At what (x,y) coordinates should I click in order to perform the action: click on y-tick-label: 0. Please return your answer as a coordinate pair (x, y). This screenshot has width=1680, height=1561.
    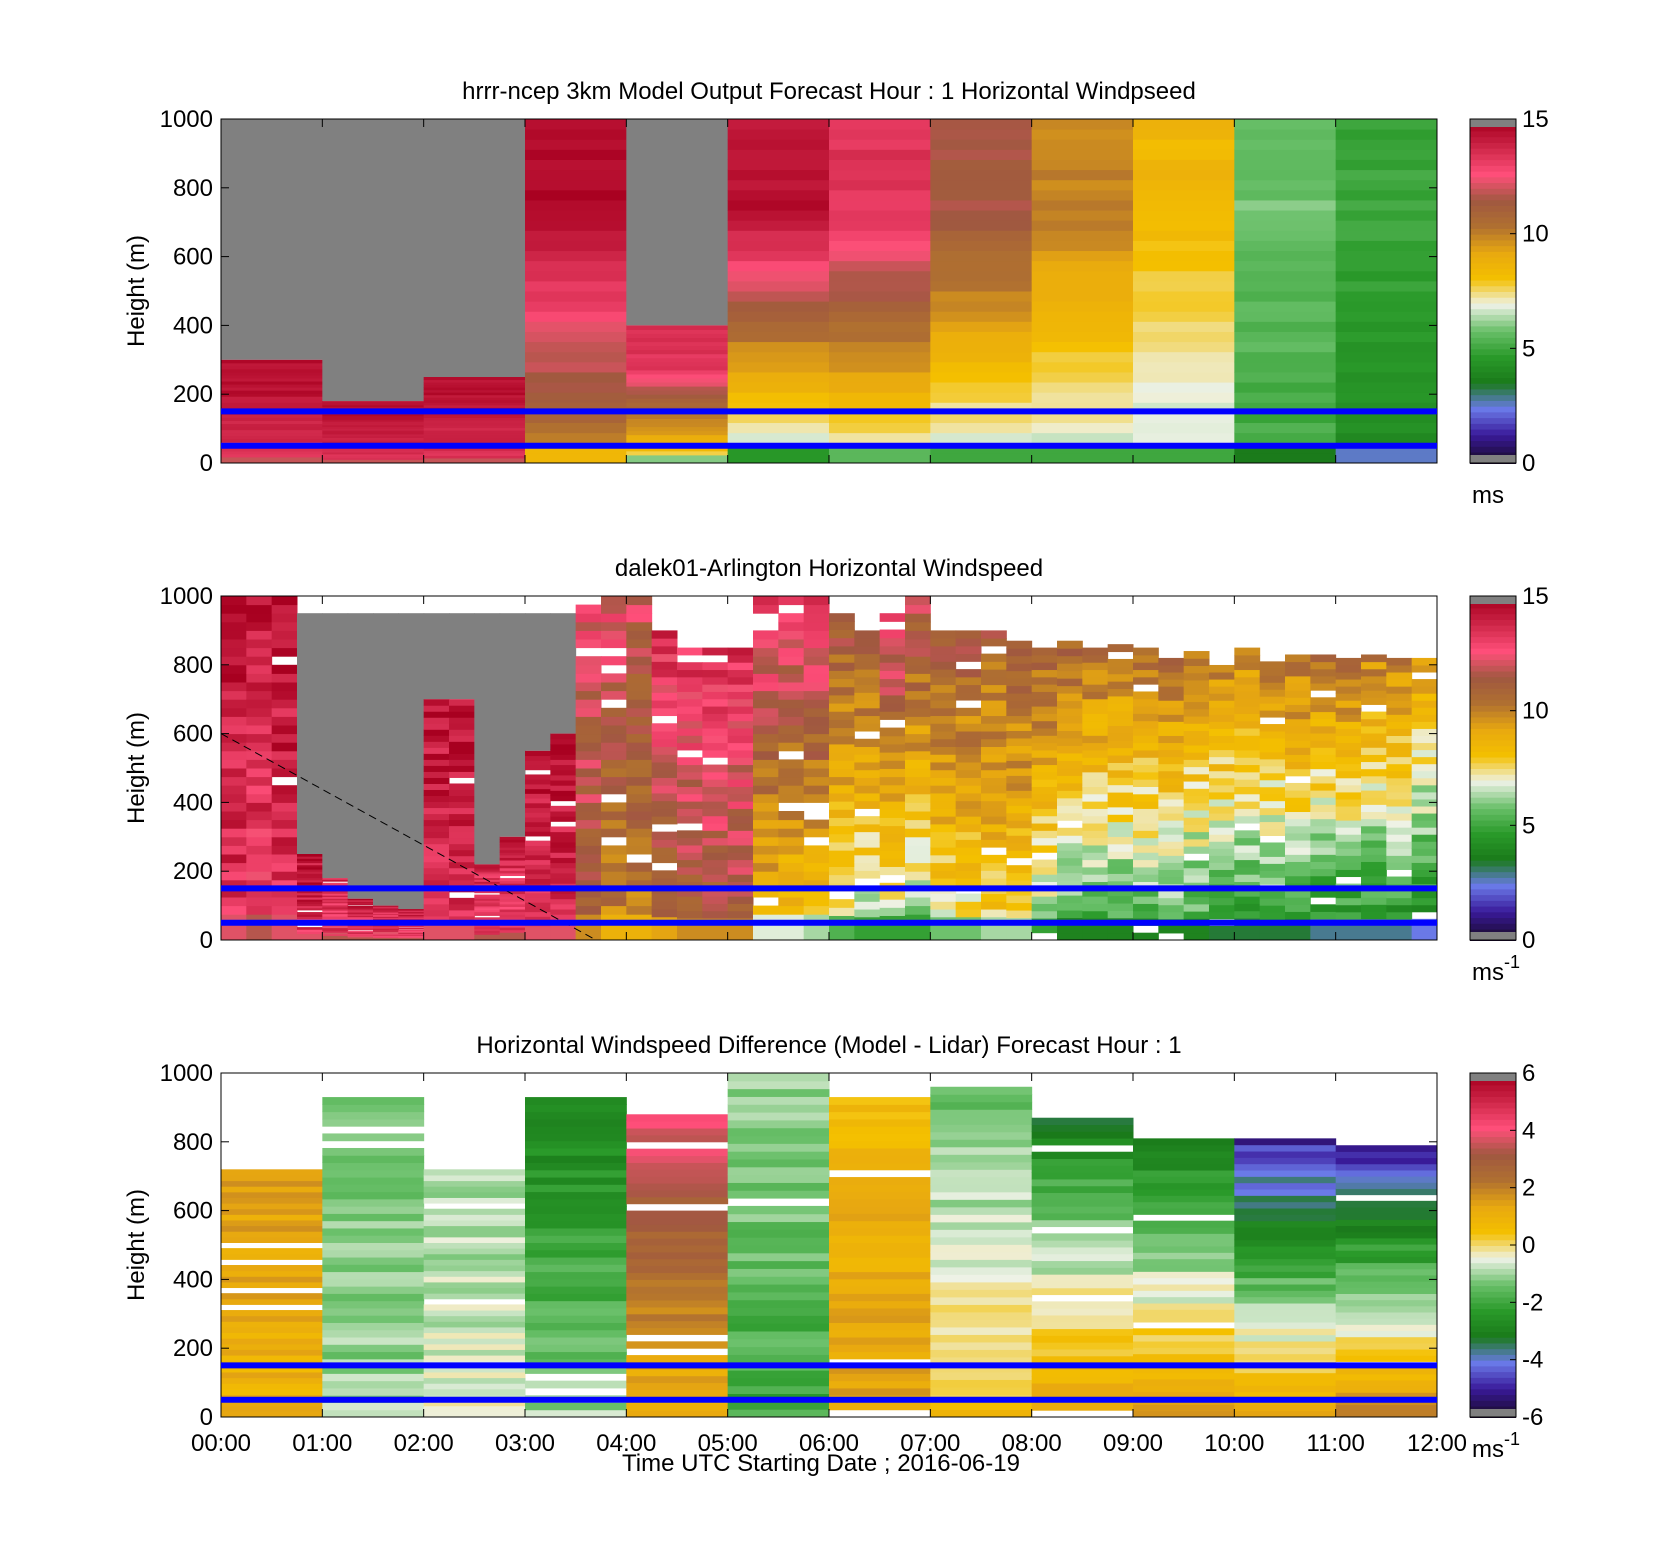
    Looking at the image, I should click on (206, 940).